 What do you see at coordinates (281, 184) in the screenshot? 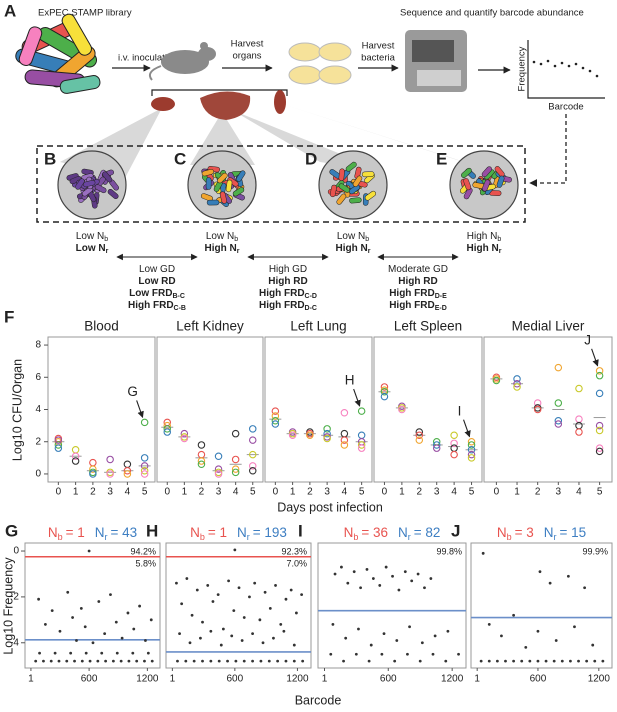
I see `dashed-box` at bounding box center [281, 184].